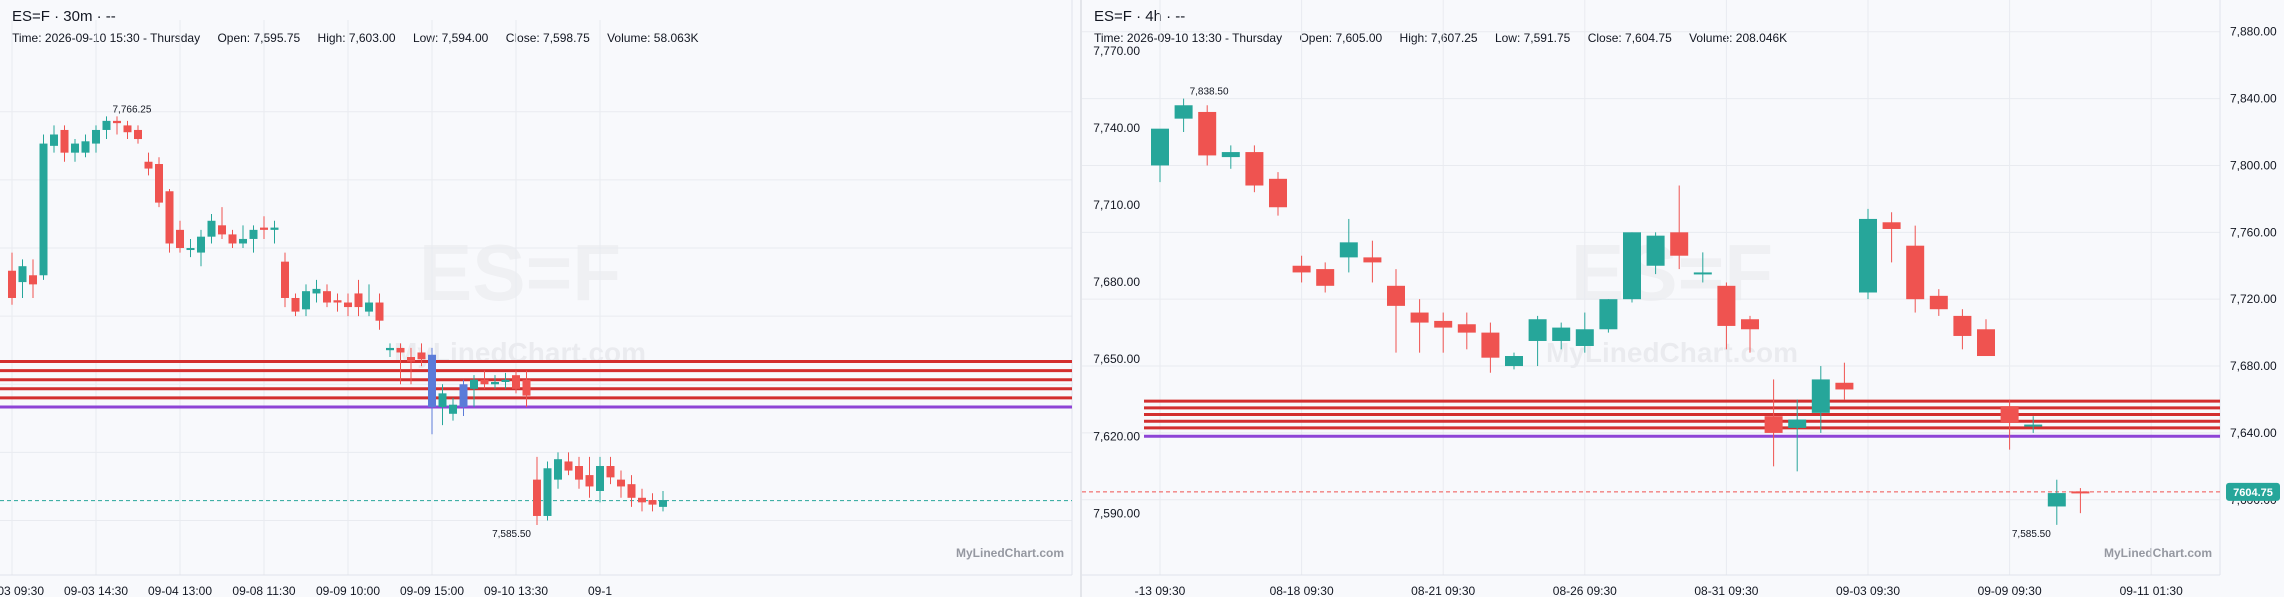 This screenshot has height=597, width=2284. Describe the element at coordinates (2010, 590) in the screenshot. I see `x-tick-label: 09-09 09:30` at that location.